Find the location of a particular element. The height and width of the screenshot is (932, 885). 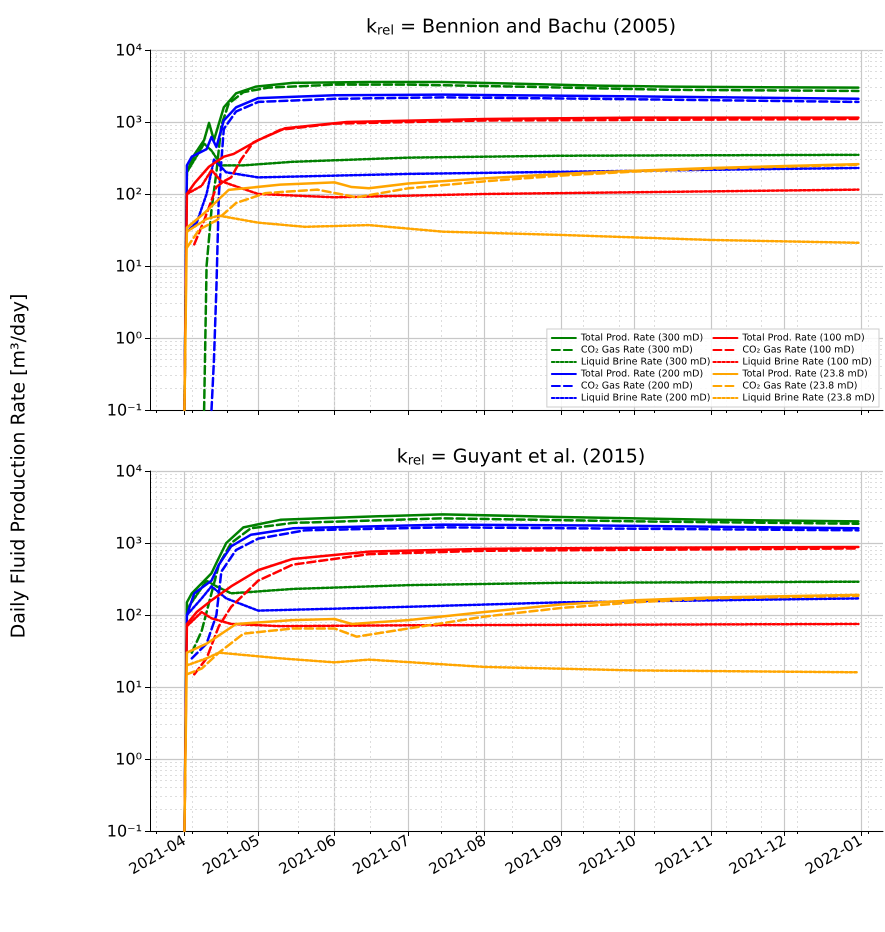

legend-label: CO₂ Gas Rate (200 mD) is located at coordinates (636, 386).